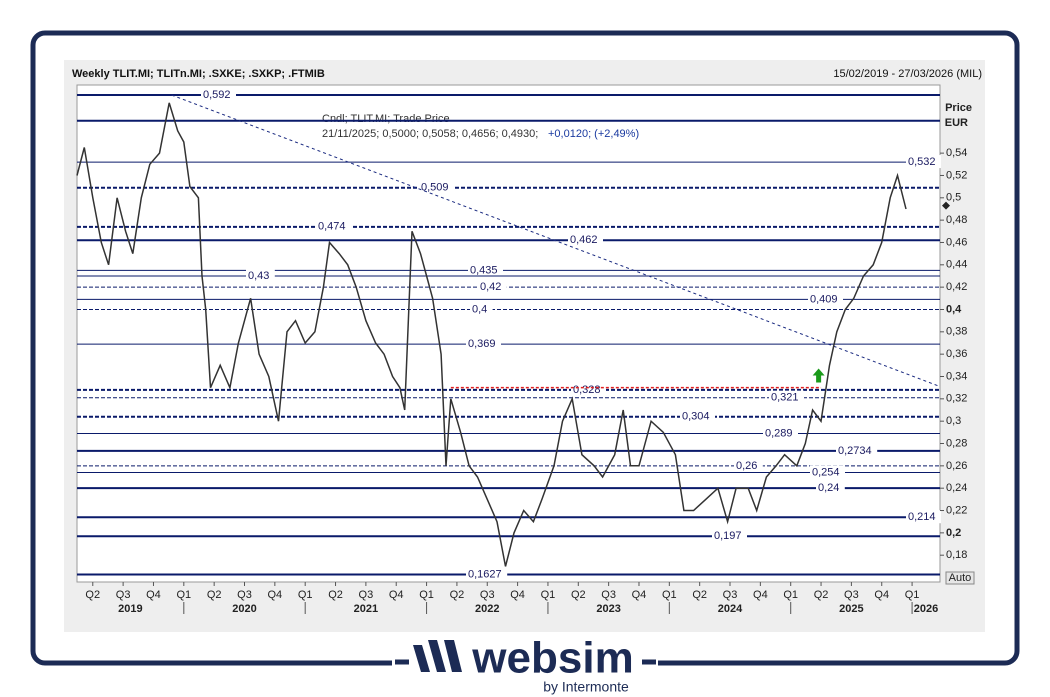 The width and height of the screenshot is (1050, 697). I want to click on level-label: 0,409, so click(824, 299).